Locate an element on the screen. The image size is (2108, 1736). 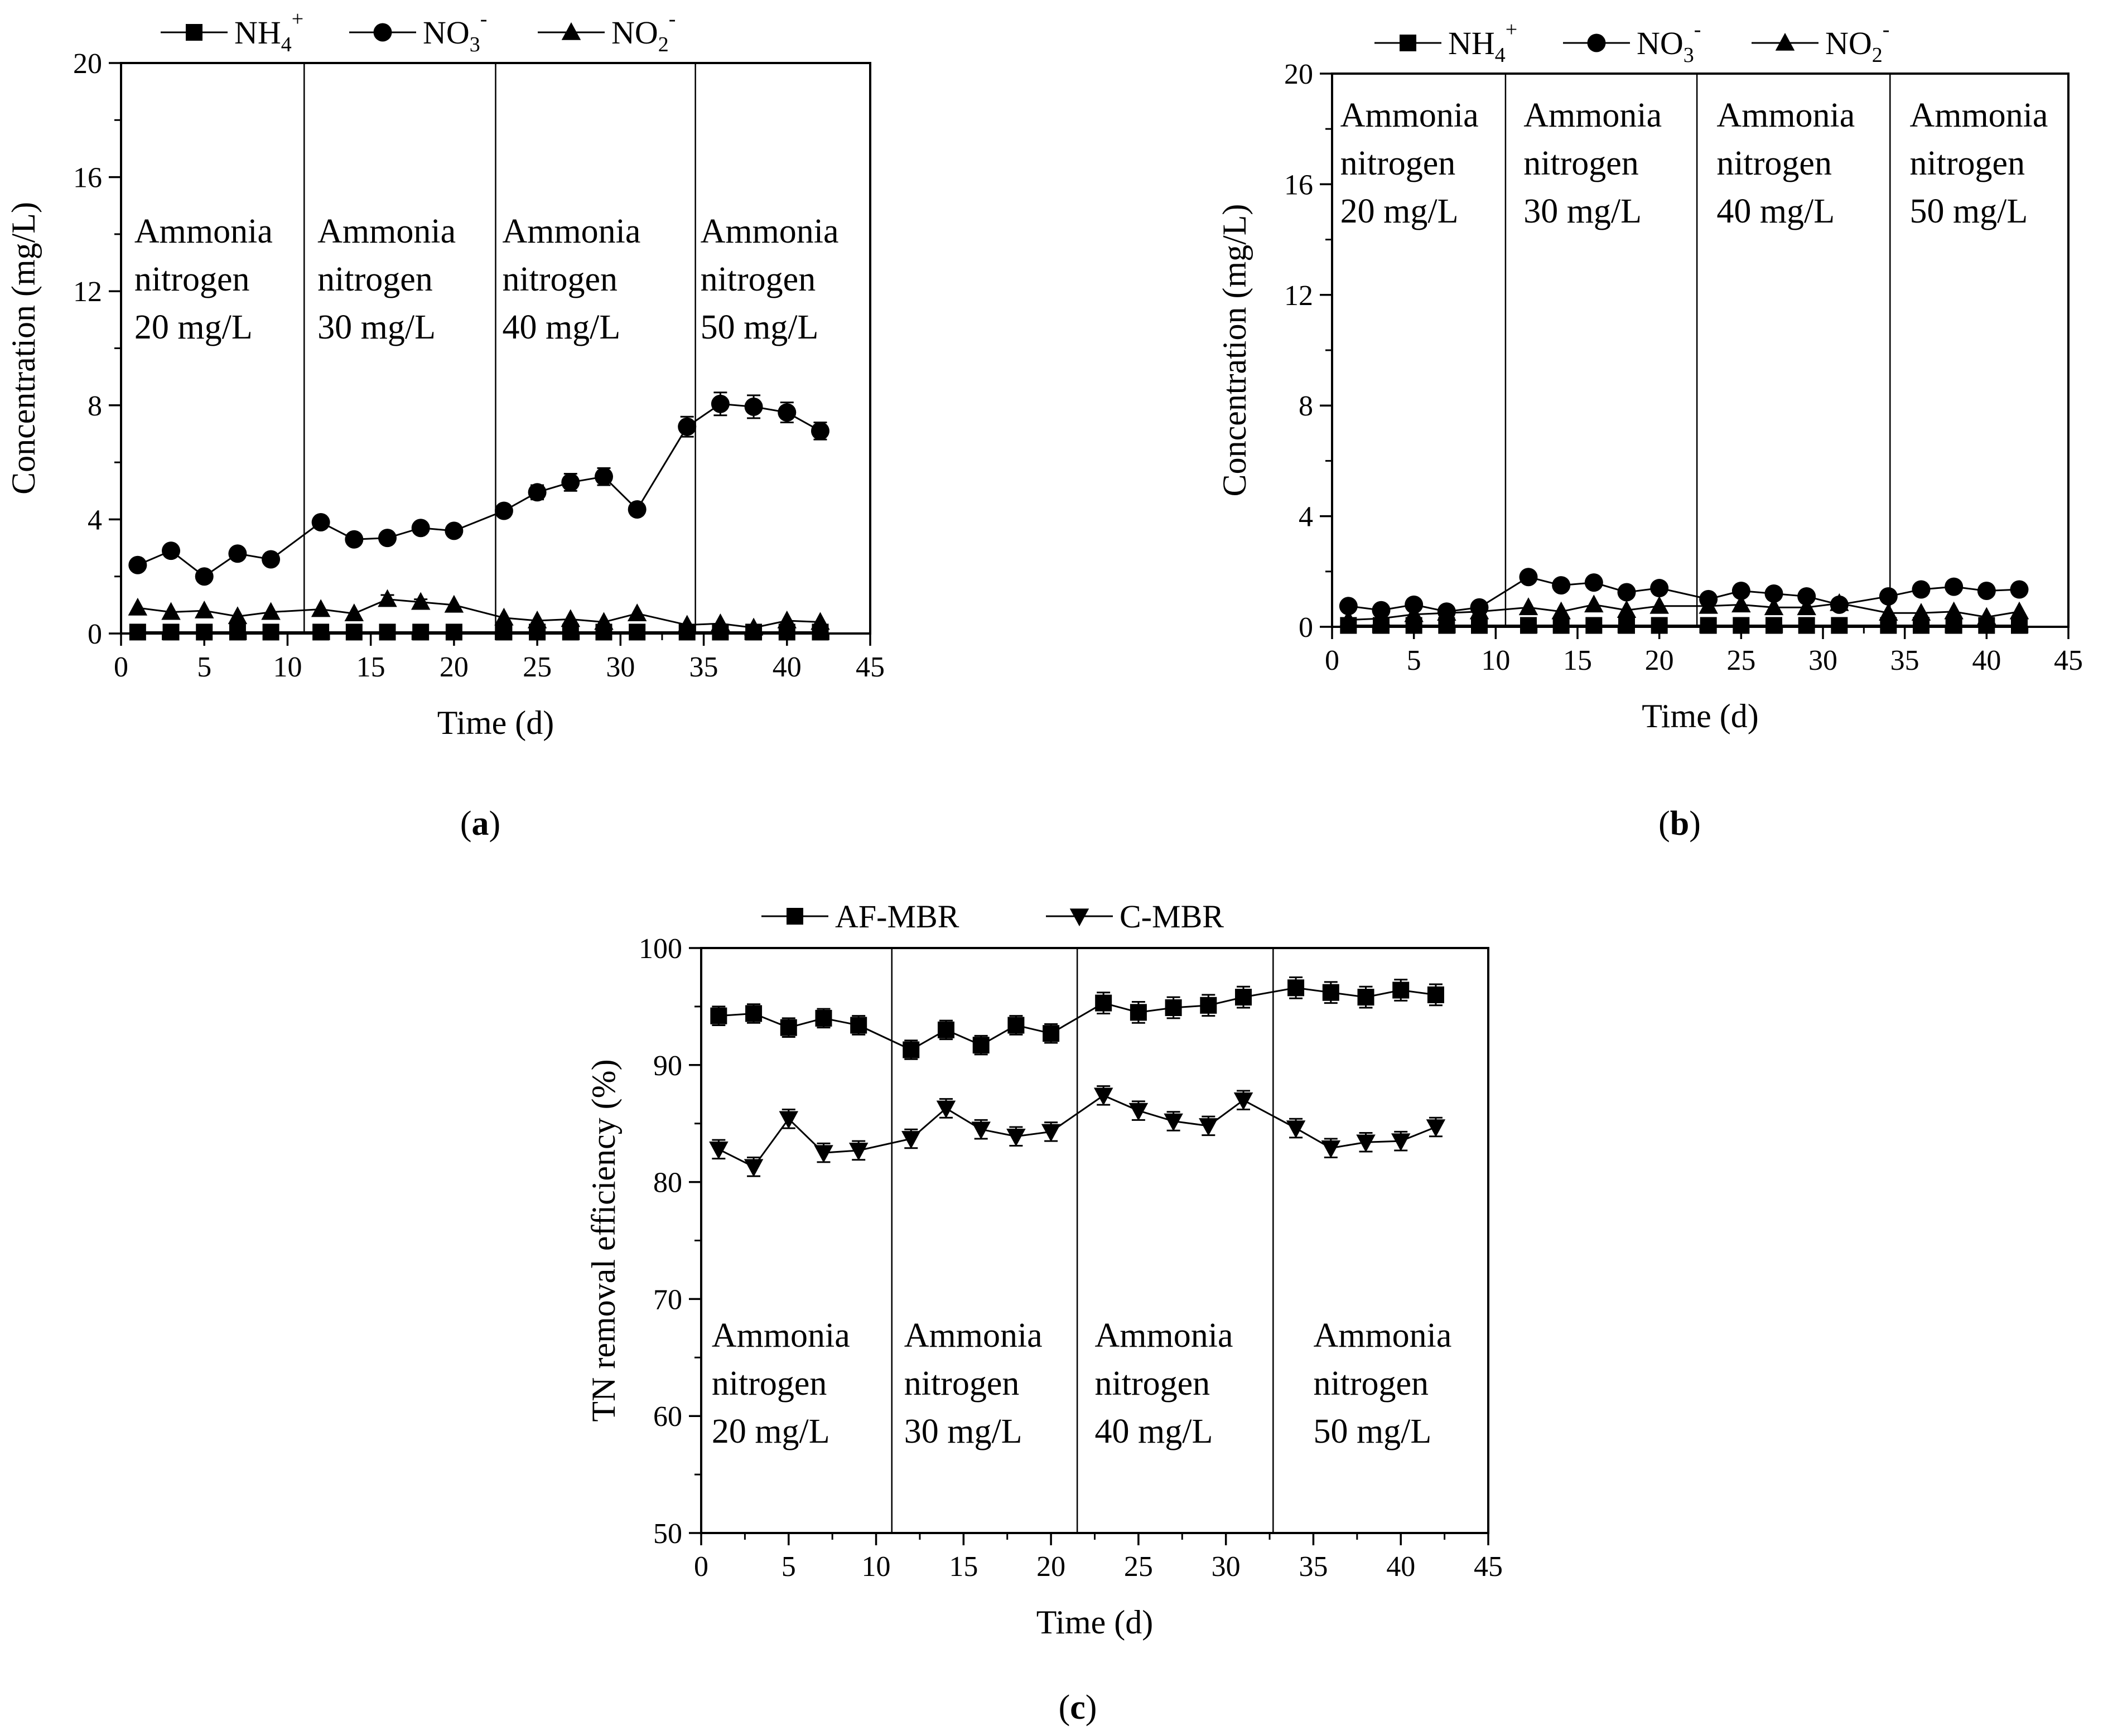
series-square is located at coordinates (1077, 1018).